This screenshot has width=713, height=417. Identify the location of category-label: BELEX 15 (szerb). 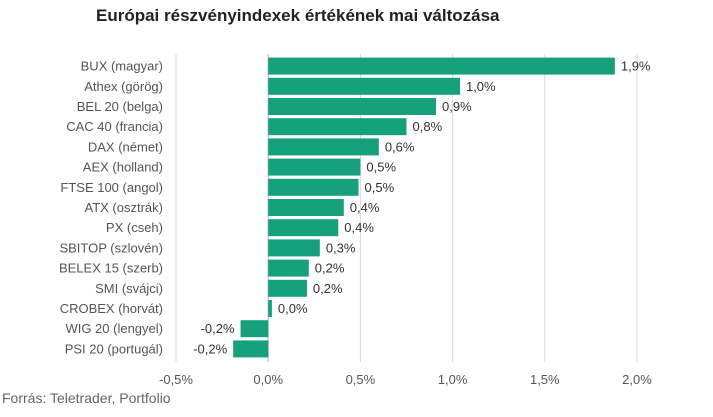
(111, 268).